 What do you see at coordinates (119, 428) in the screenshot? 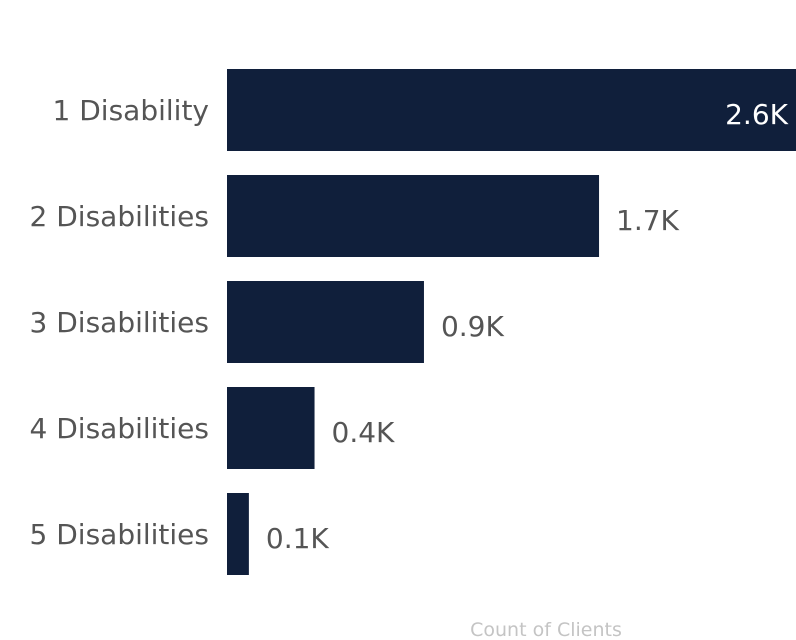
I see `category-label-4: 4 Disabilities` at bounding box center [119, 428].